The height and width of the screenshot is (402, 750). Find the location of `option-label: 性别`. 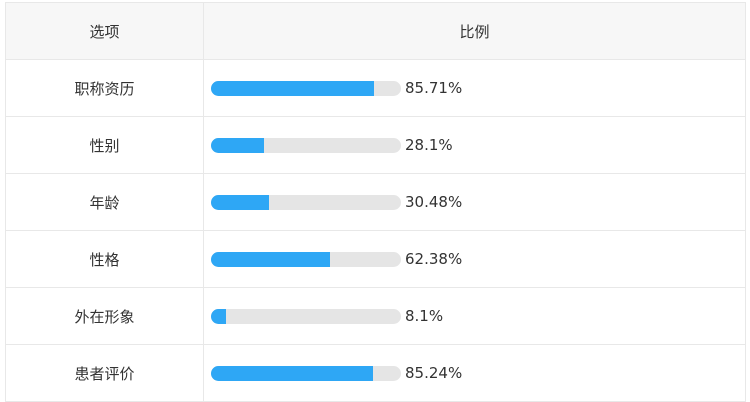

option-label: 性别 is located at coordinates (105, 145).